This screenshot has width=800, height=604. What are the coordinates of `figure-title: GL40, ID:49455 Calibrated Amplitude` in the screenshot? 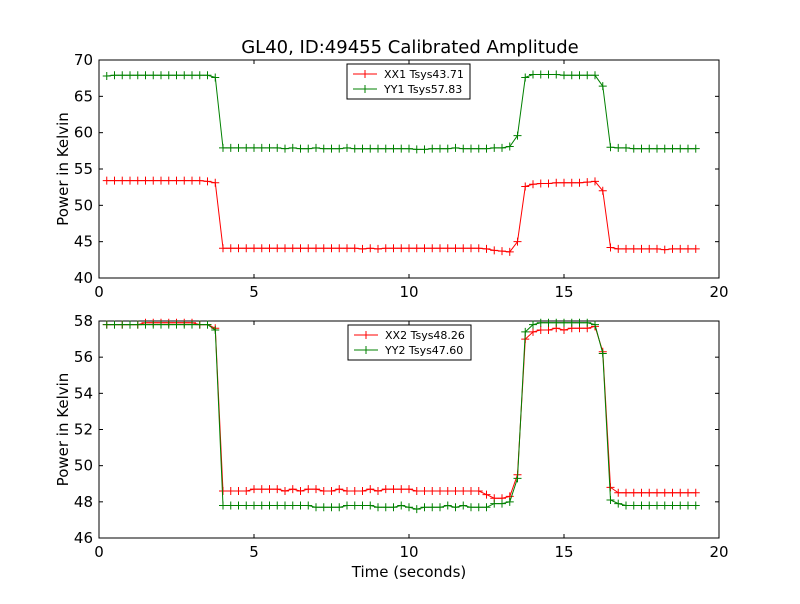 It's located at (410, 47).